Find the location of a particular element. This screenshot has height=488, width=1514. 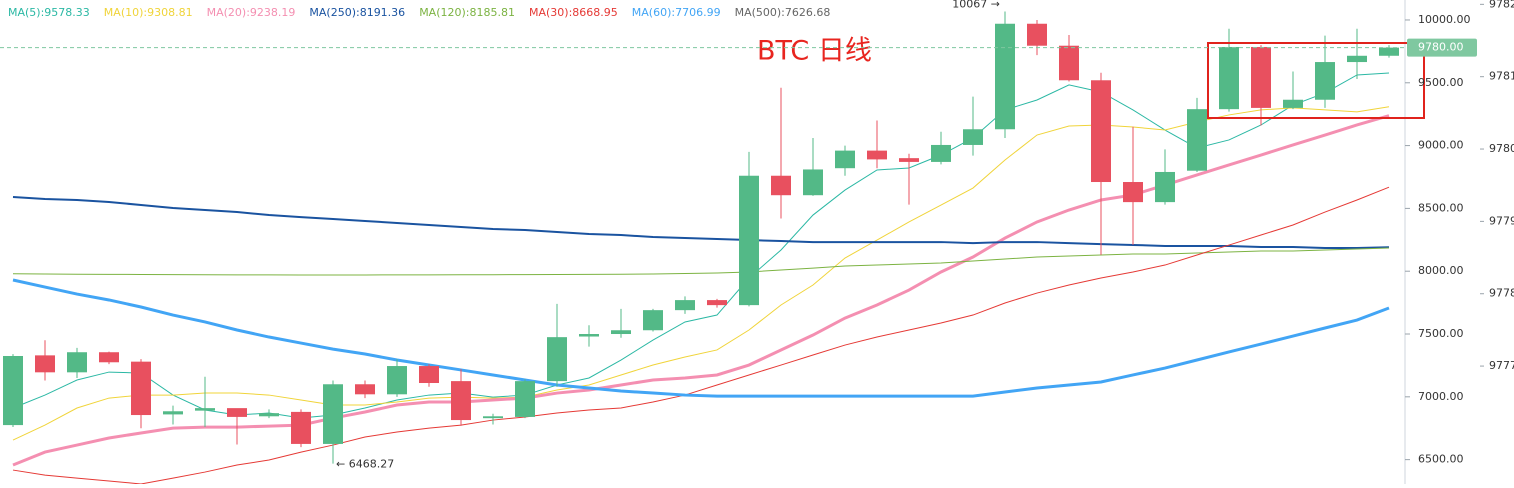

y2-tick-label: 9779 is located at coordinates (1501, 220).